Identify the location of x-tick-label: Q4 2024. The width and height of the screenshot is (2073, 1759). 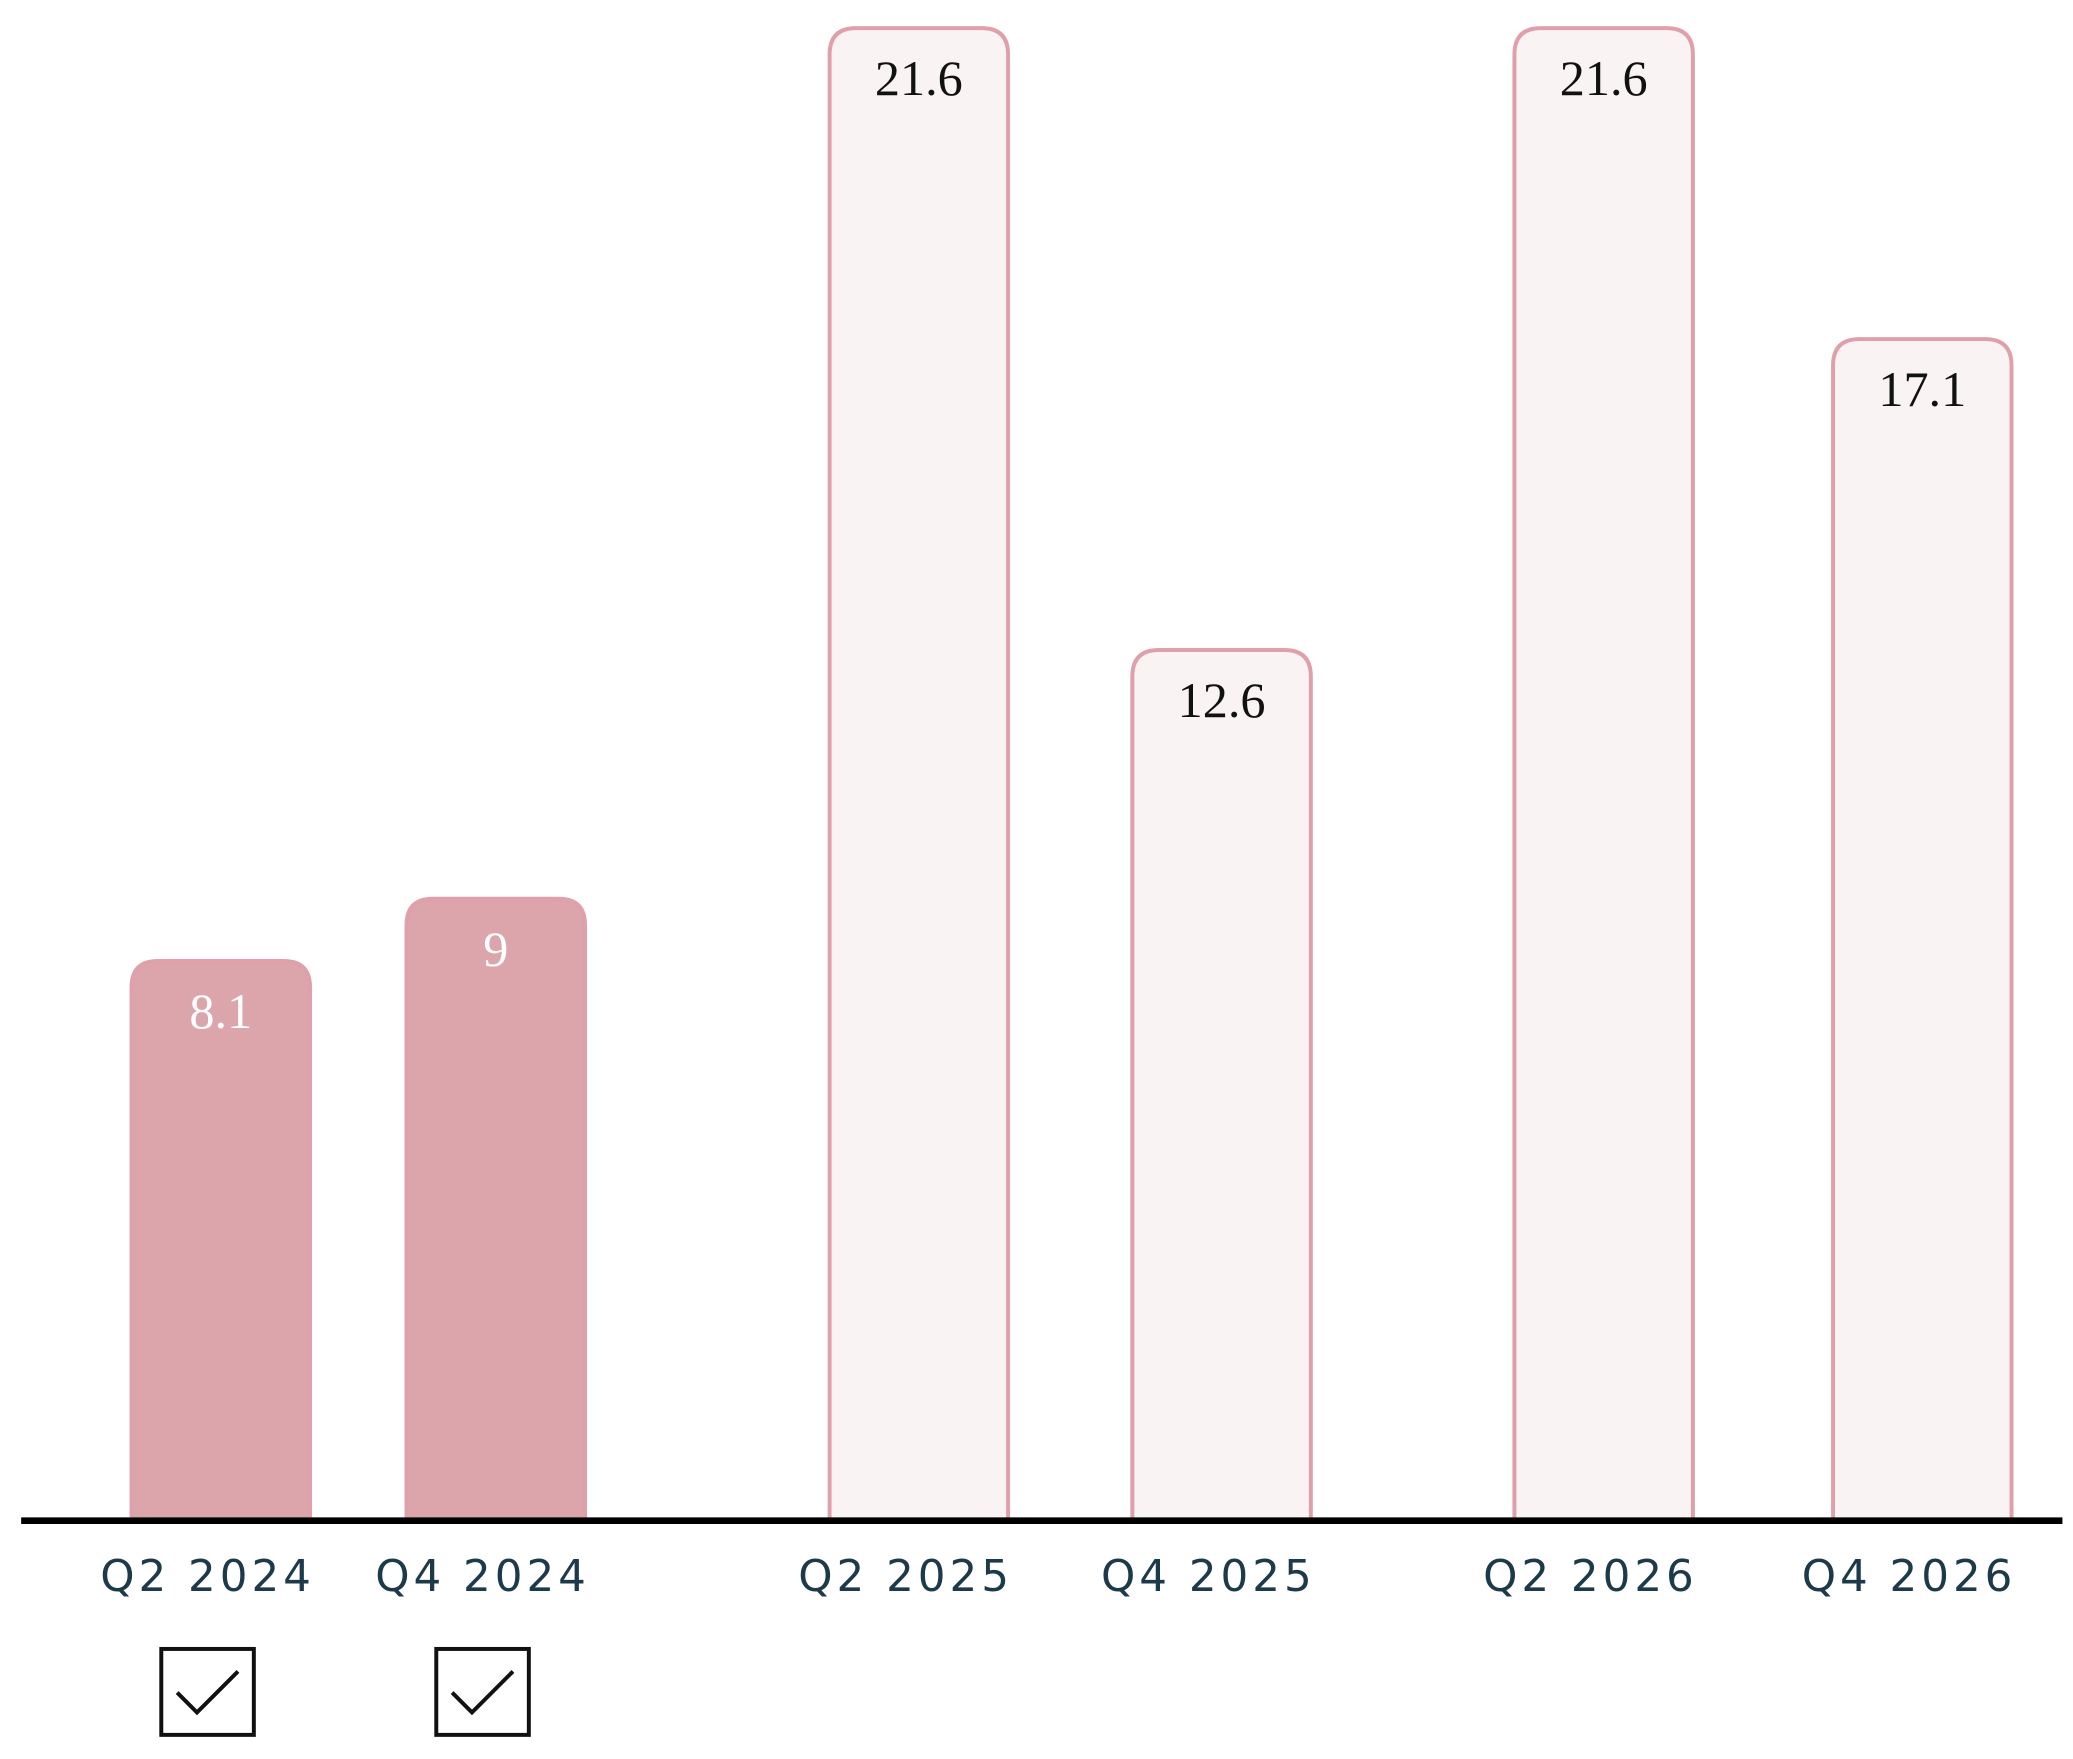
(482, 1577).